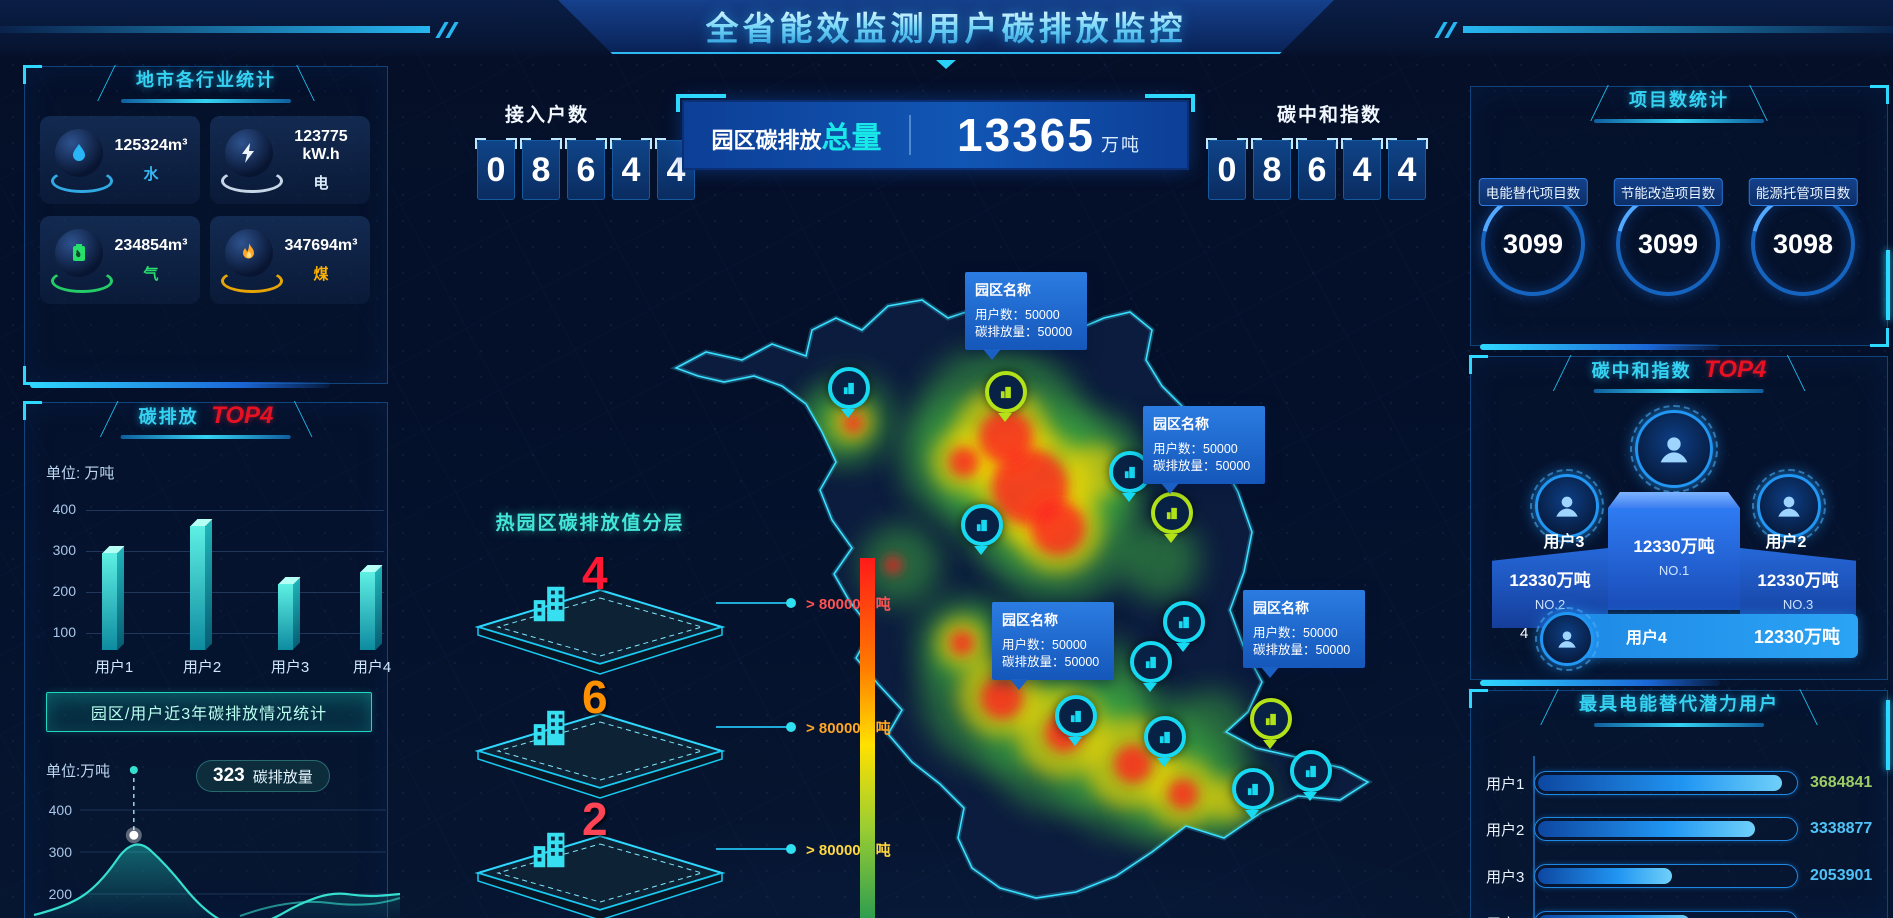  What do you see at coordinates (946, 65) in the screenshot?
I see `chevron-down-icon` at bounding box center [946, 65].